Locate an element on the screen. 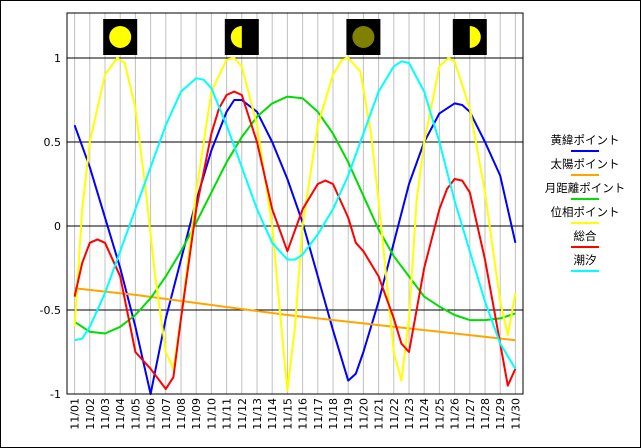 The width and height of the screenshot is (641, 448). x-tick-label: 11/01 is located at coordinates (75, 414).